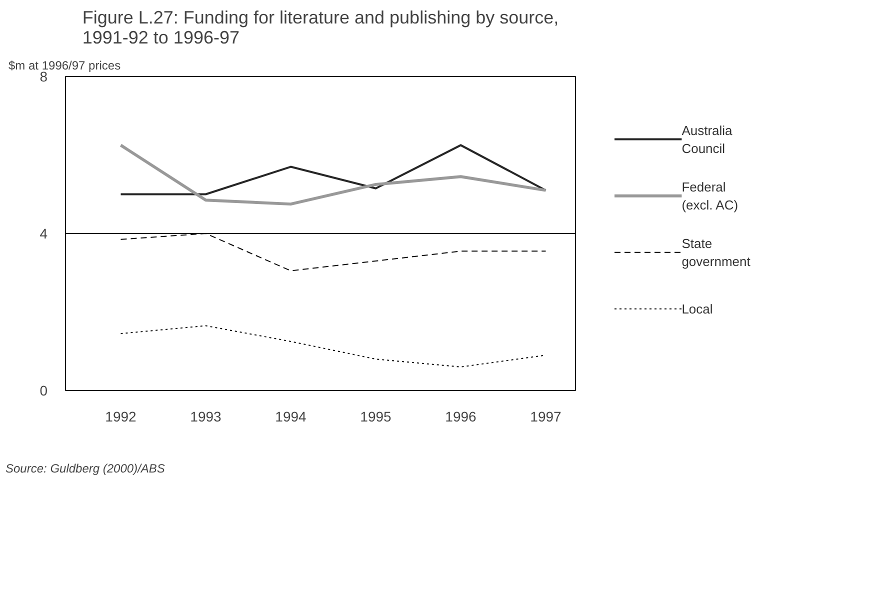  I want to click on chart-title: Figure L.27: Funding for literature and publishing by source, 1991-92 to 1996-97, so click(320, 28).